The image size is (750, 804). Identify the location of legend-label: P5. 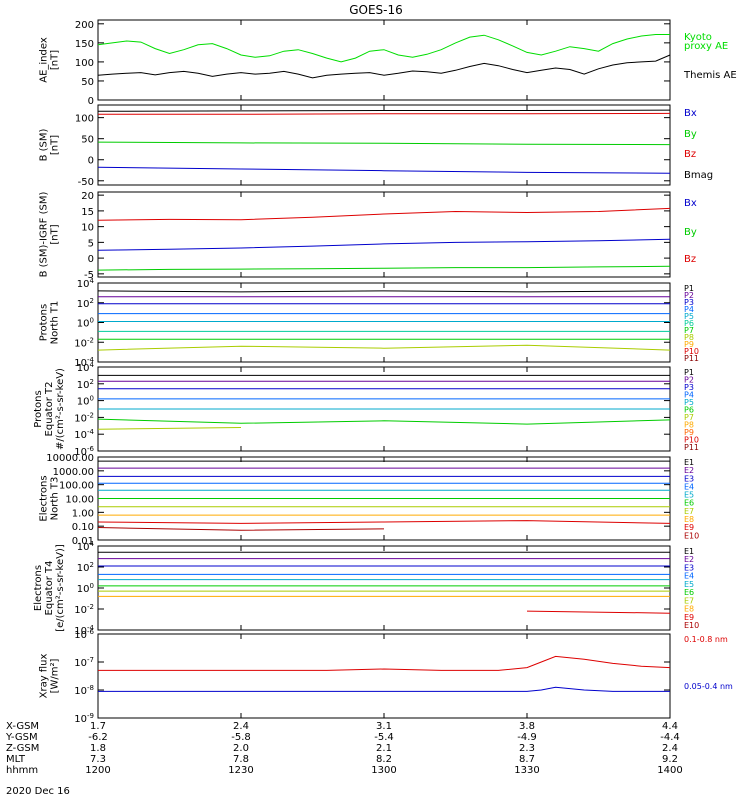
(689, 316).